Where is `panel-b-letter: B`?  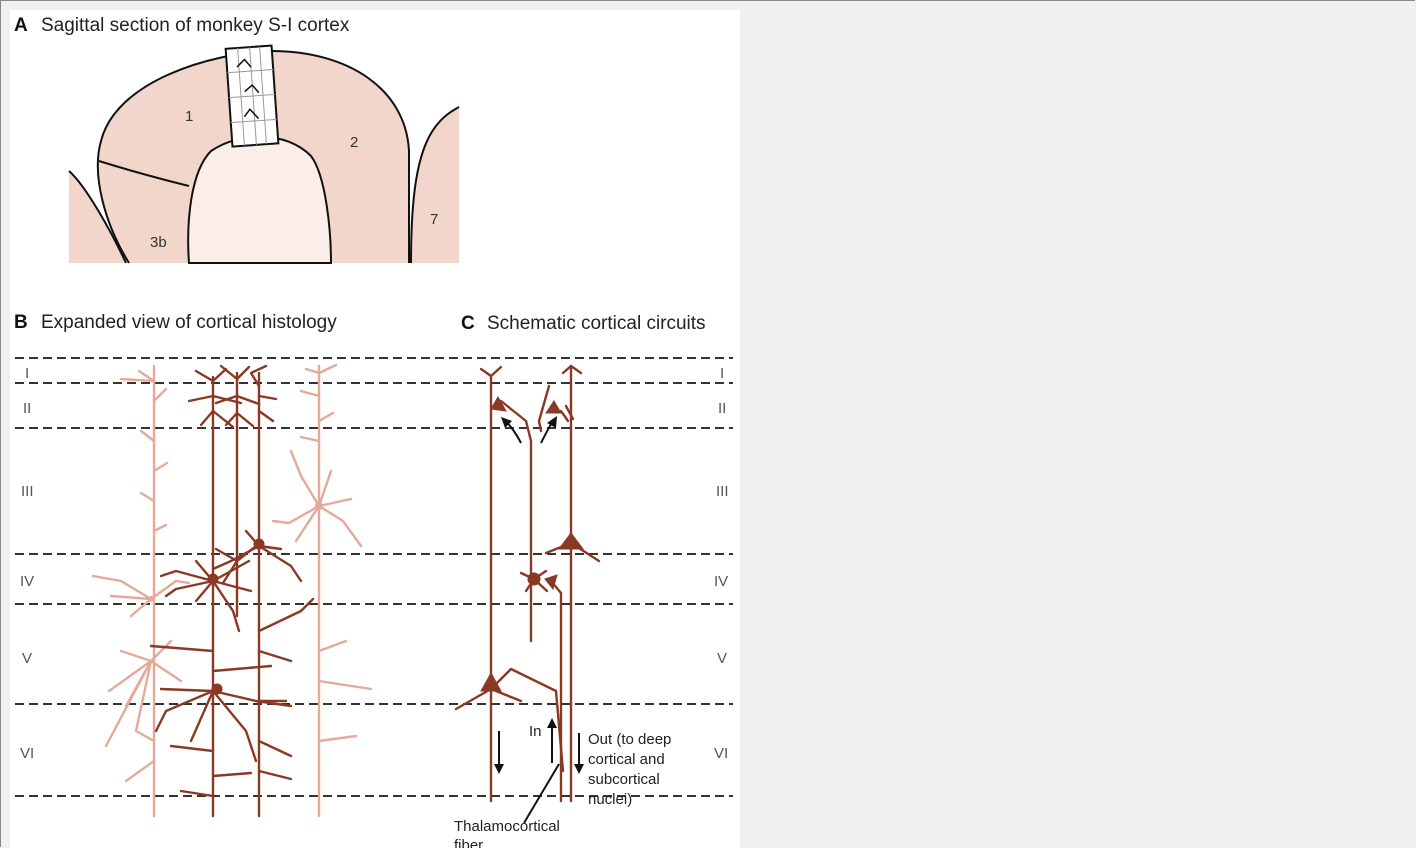
panel-b-letter: B is located at coordinates (21, 322).